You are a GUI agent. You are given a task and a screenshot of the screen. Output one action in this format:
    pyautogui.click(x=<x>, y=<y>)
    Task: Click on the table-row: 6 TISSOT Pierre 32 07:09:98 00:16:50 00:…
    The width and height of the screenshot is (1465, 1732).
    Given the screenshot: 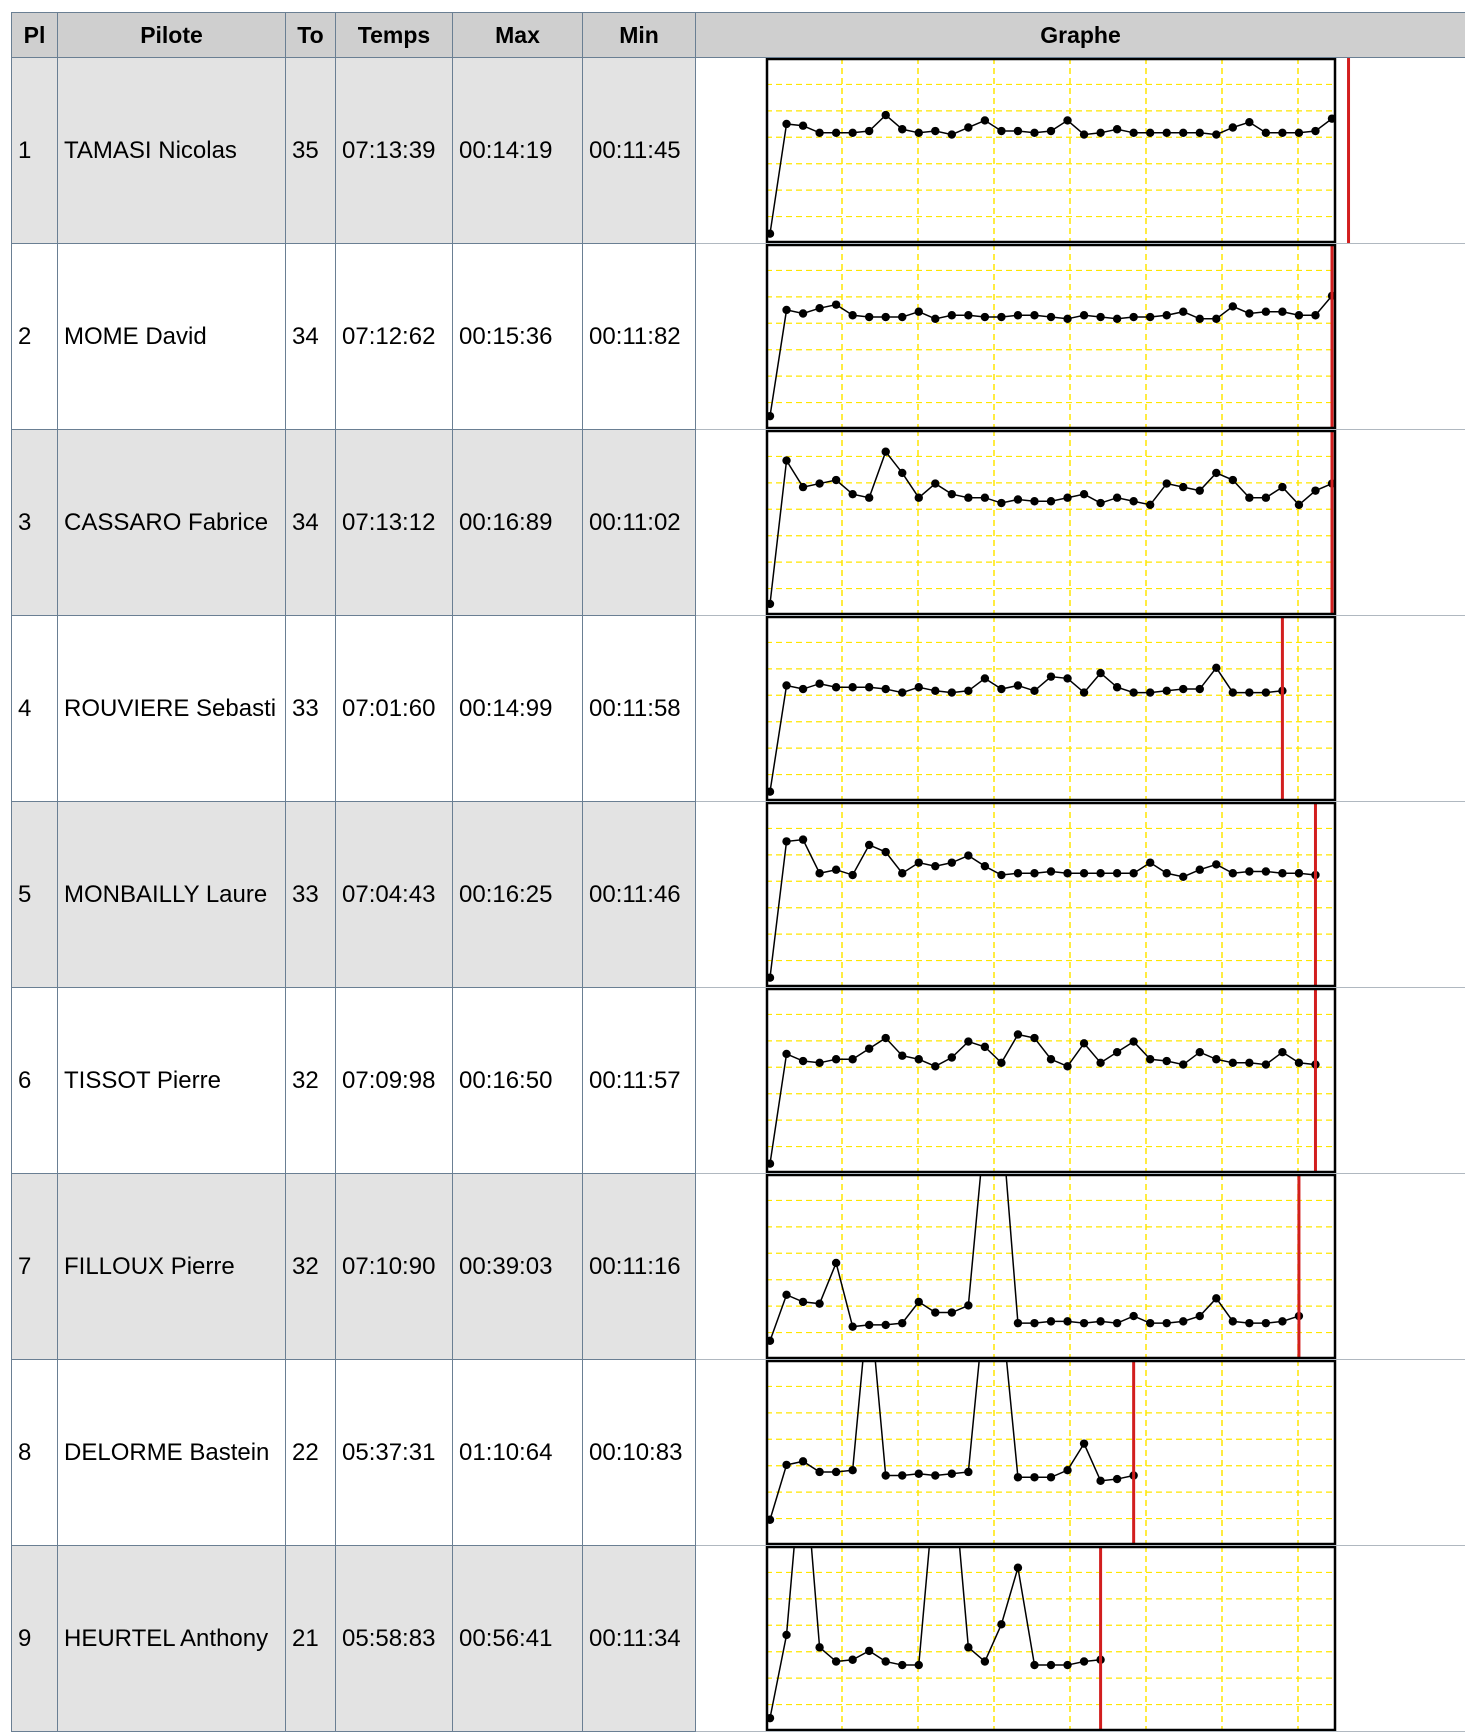 What is the action you would take?
    pyautogui.click(x=738, y=1081)
    